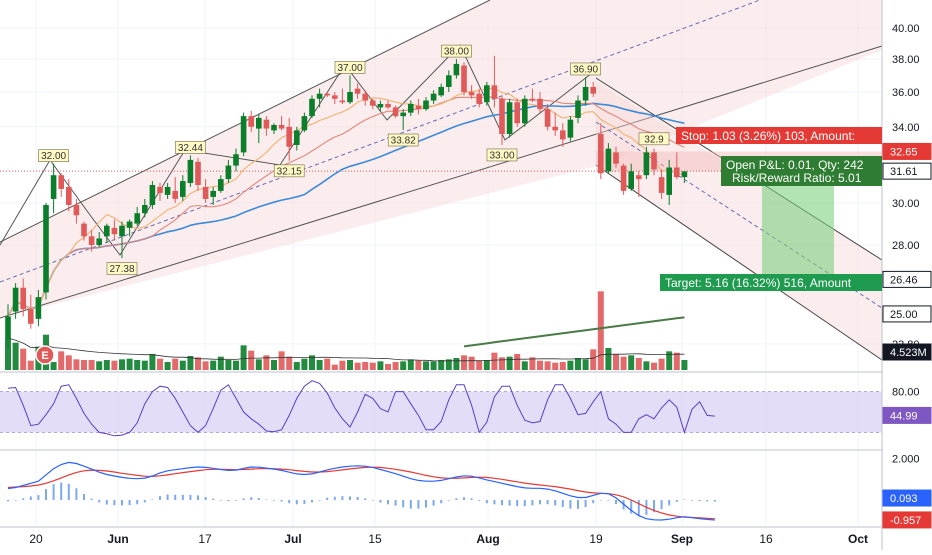 The height and width of the screenshot is (555, 932). Describe the element at coordinates (654, 139) in the screenshot. I see `pivot-label-text: 32.9` at that location.